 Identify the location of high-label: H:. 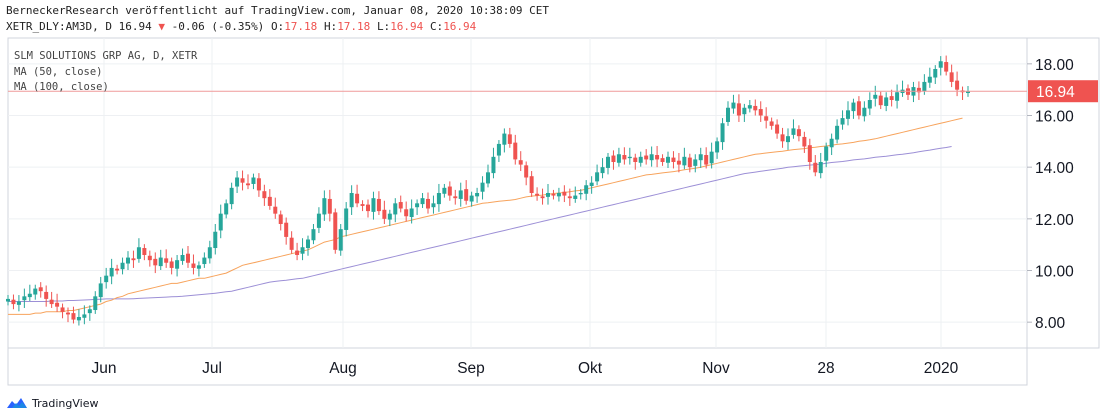
(330, 26).